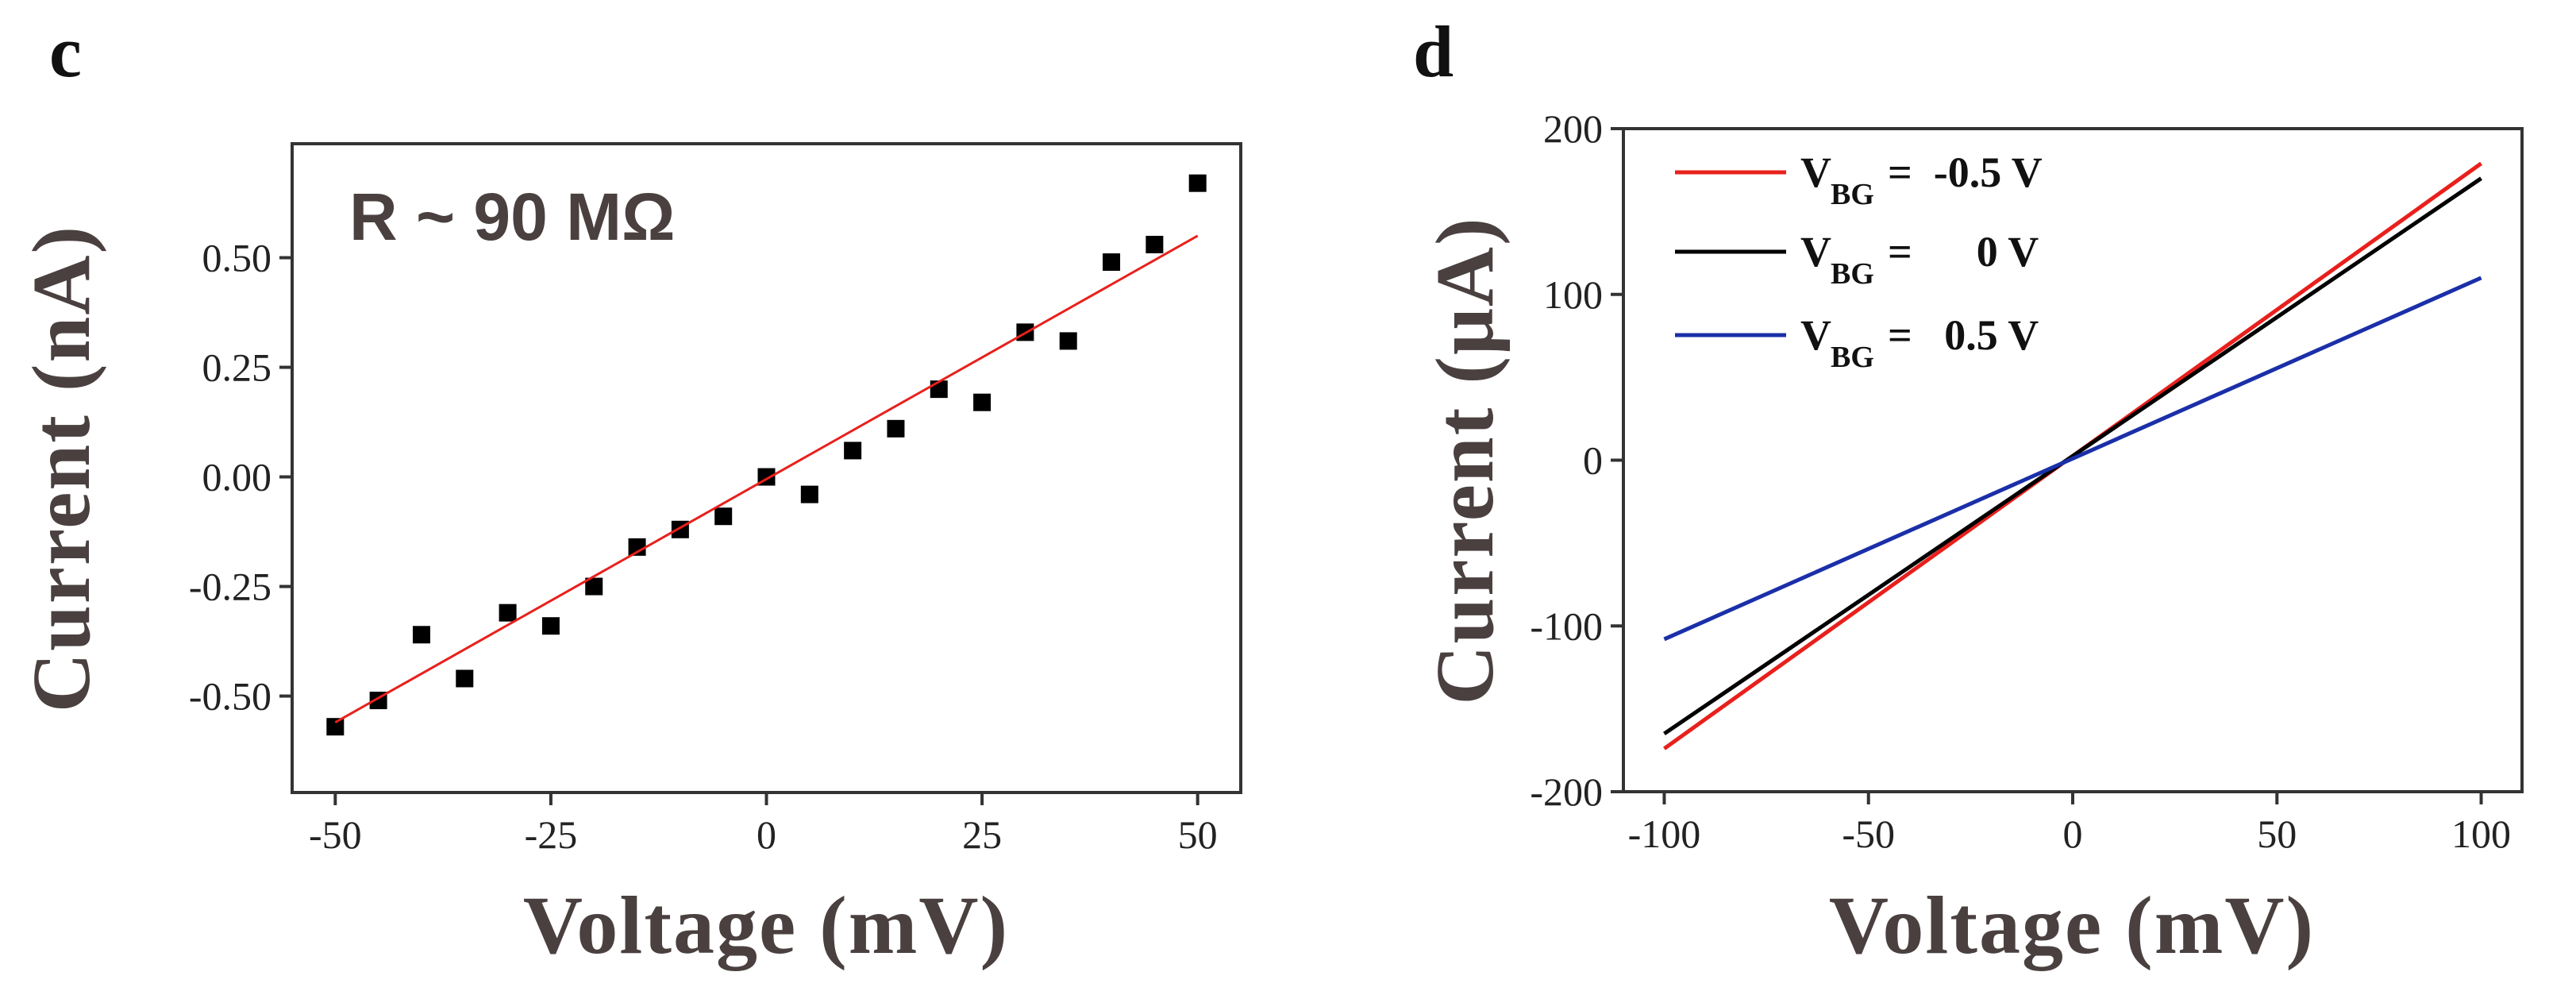  I want to click on y-axis-title: Current (nA), so click(61, 468).